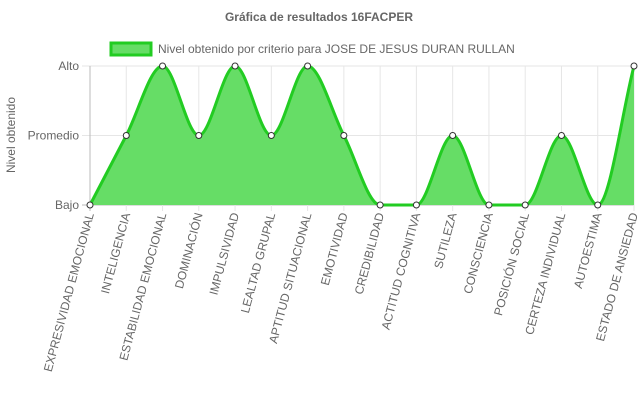  Describe the element at coordinates (478, 253) in the screenshot. I see `x-tick-label: CONSCIENCIA` at that location.